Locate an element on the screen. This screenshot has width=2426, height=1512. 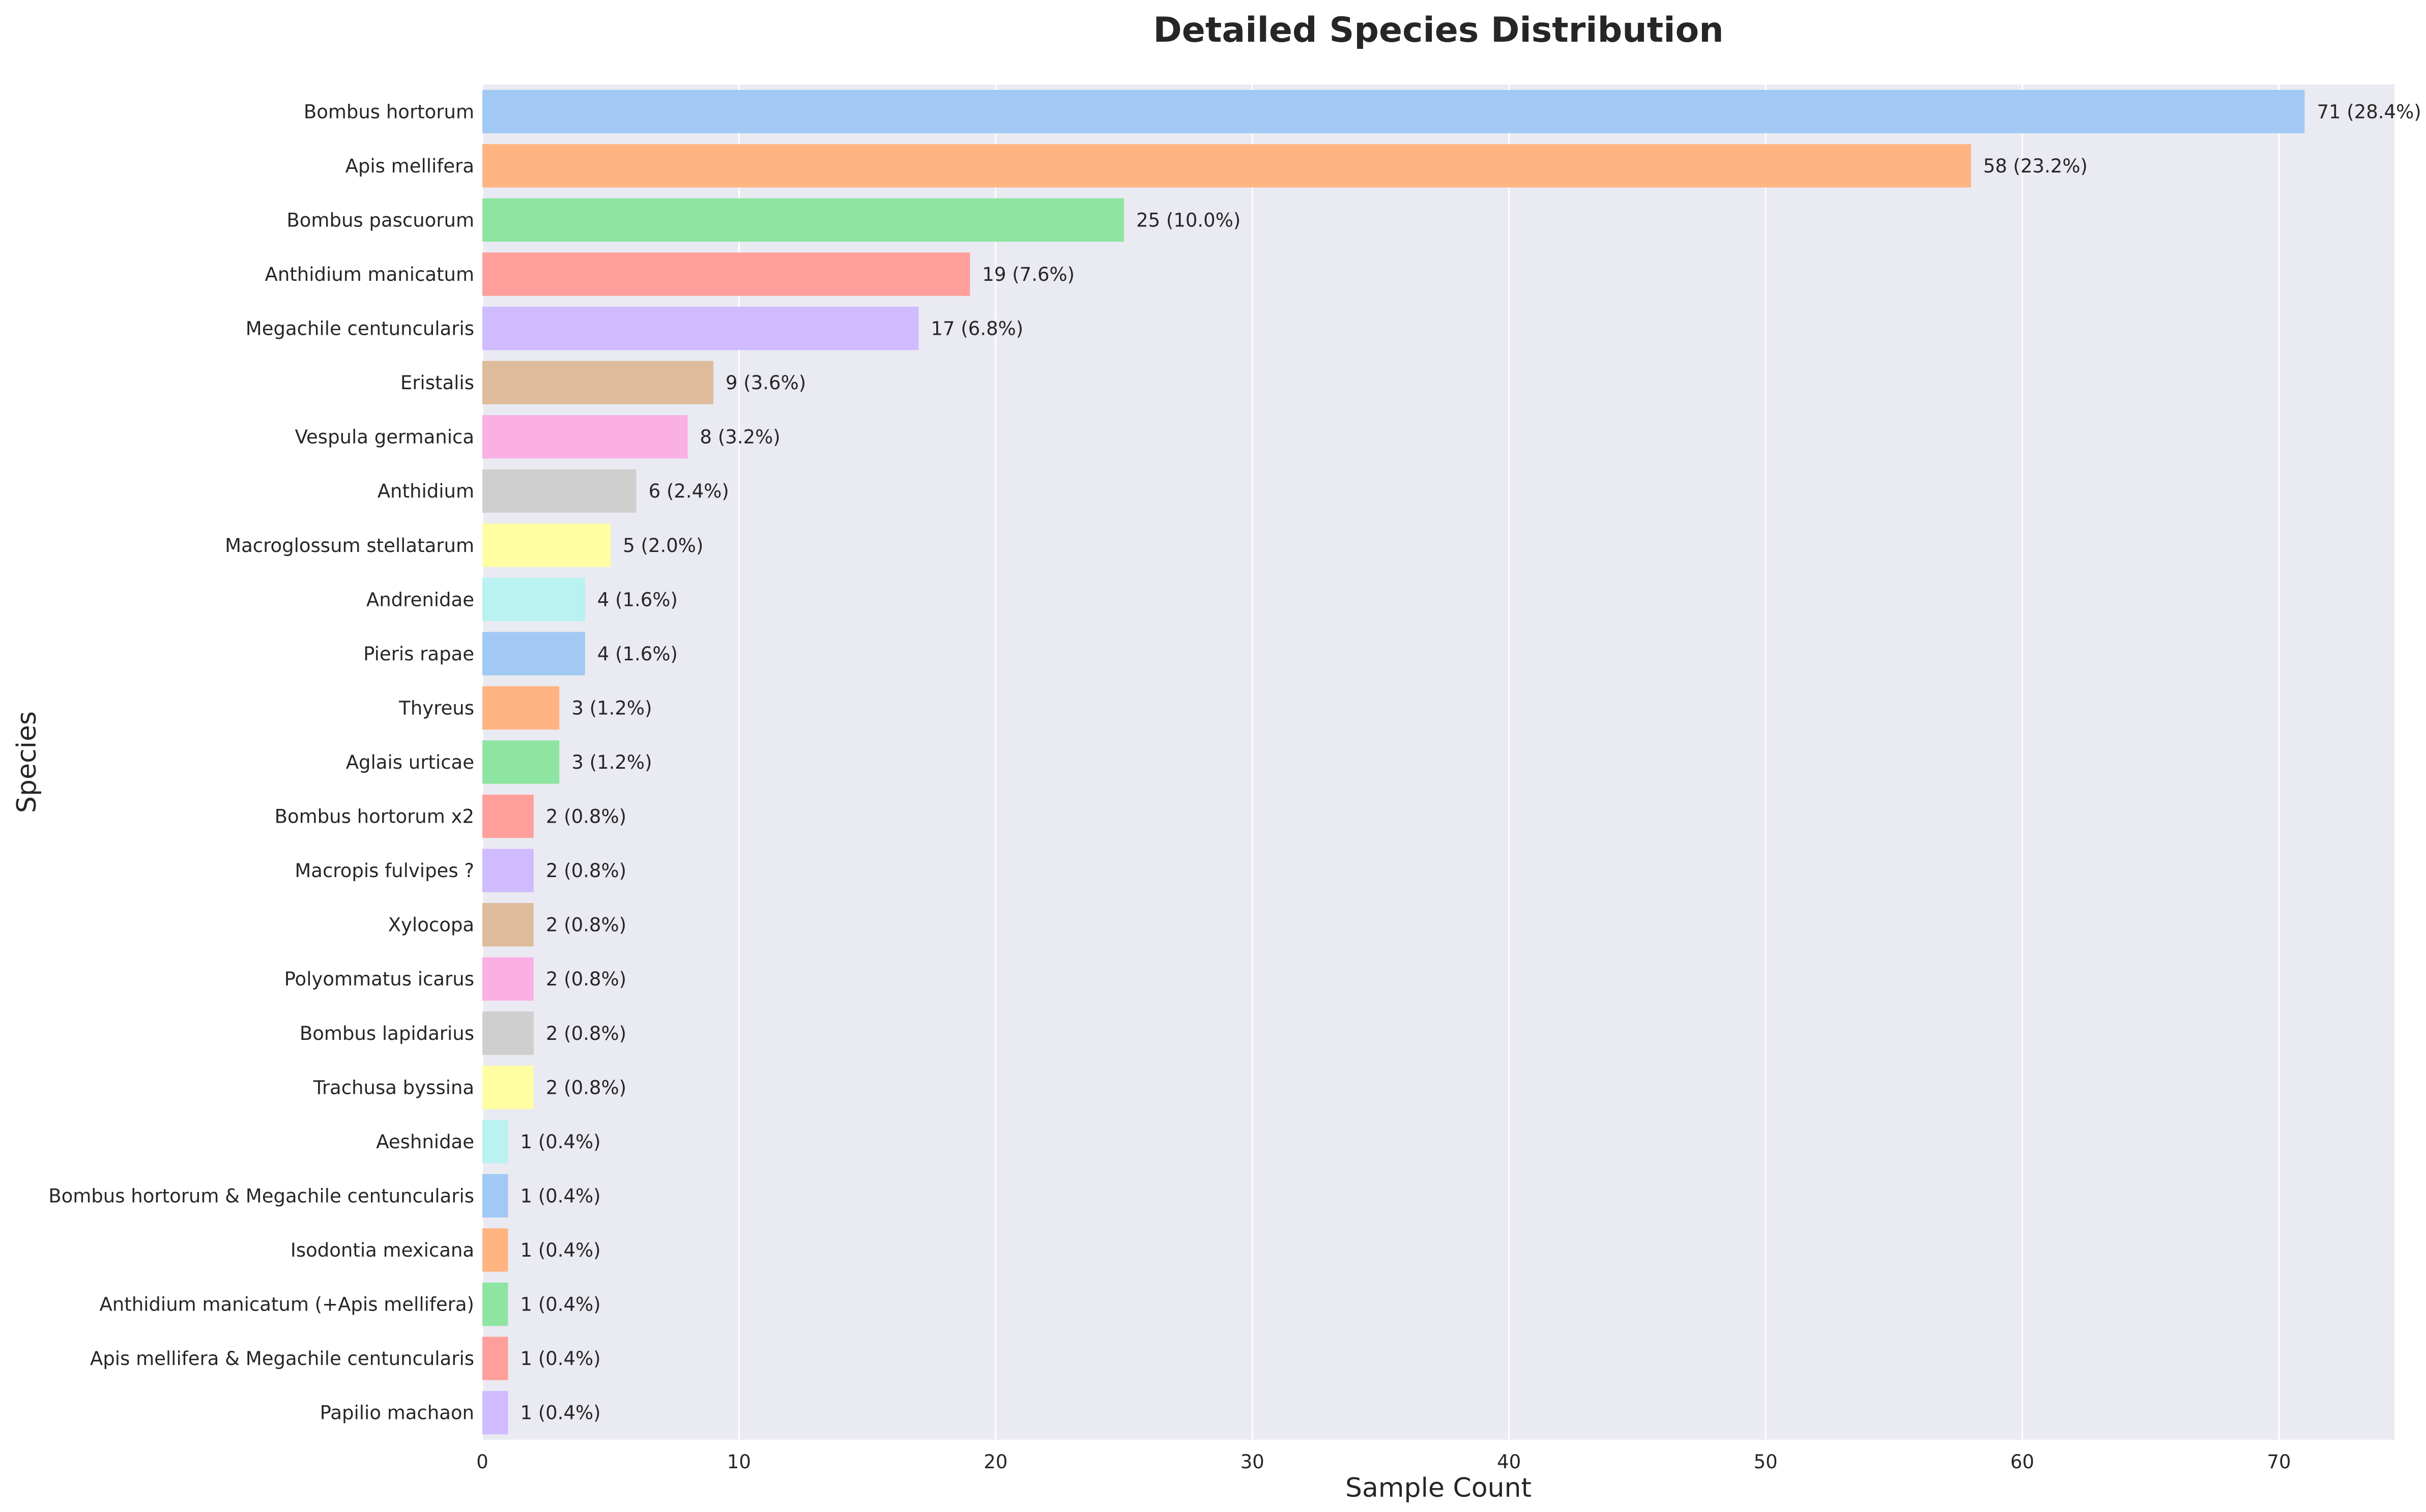
y-tick-label: Bombus lapidarius is located at coordinates (387, 1033).